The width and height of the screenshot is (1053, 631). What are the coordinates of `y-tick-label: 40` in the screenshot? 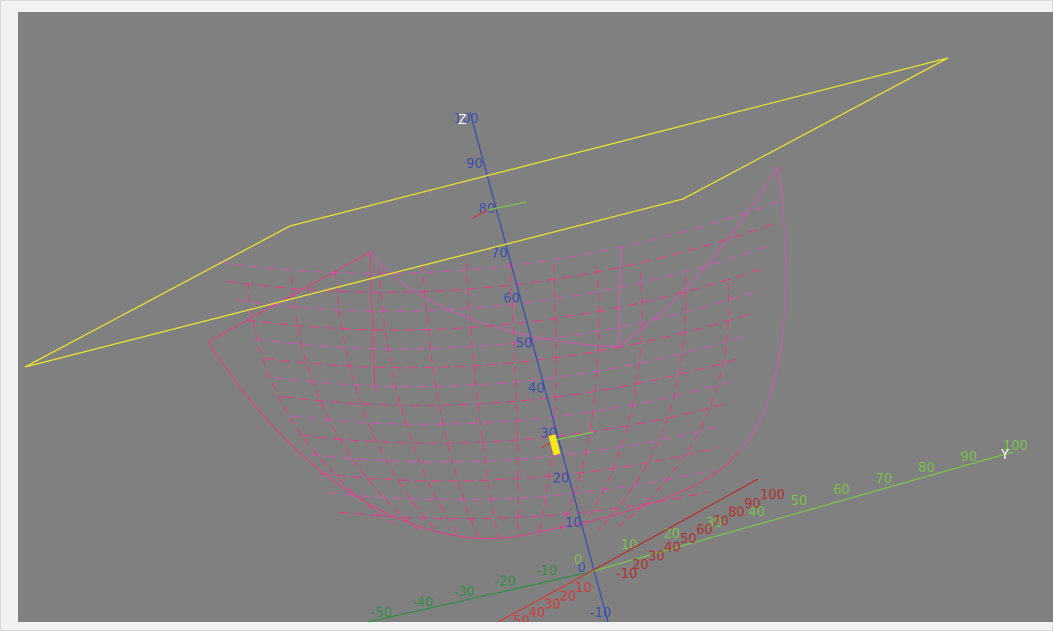 It's located at (756, 512).